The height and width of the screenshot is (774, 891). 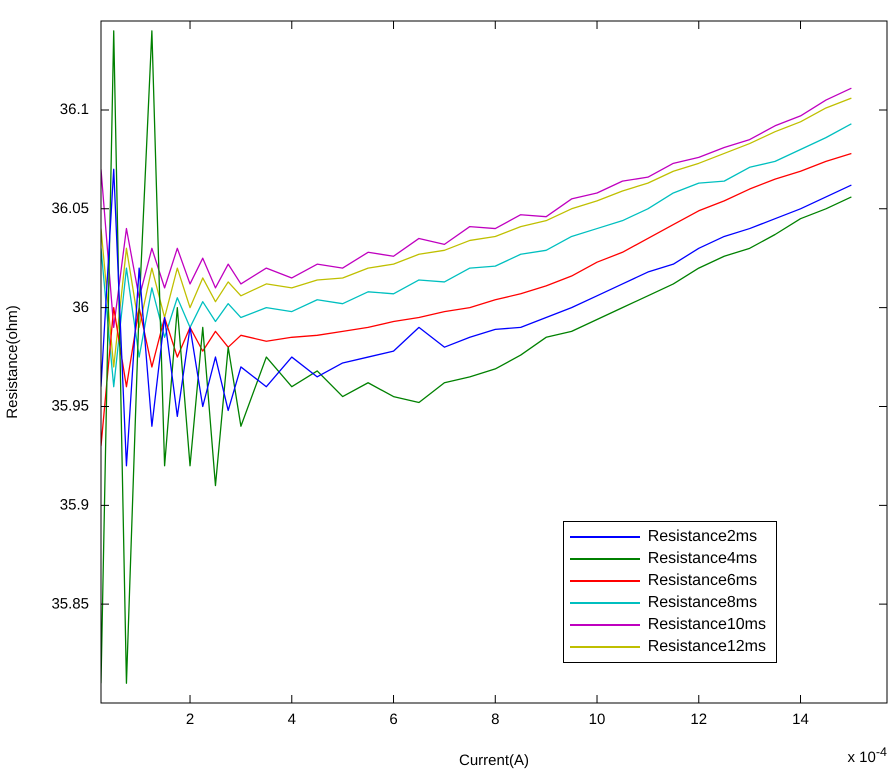 What do you see at coordinates (494, 761) in the screenshot?
I see `x-axis-title: Current(A)` at bounding box center [494, 761].